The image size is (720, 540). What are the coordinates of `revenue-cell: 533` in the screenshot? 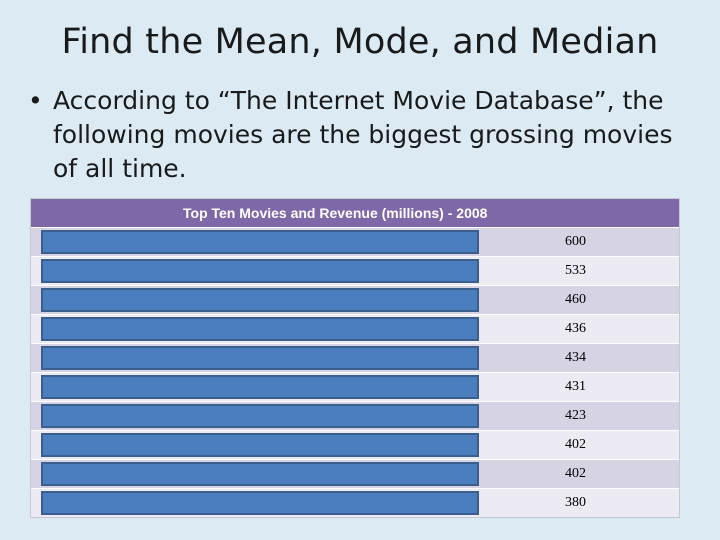 It's located at (575, 270).